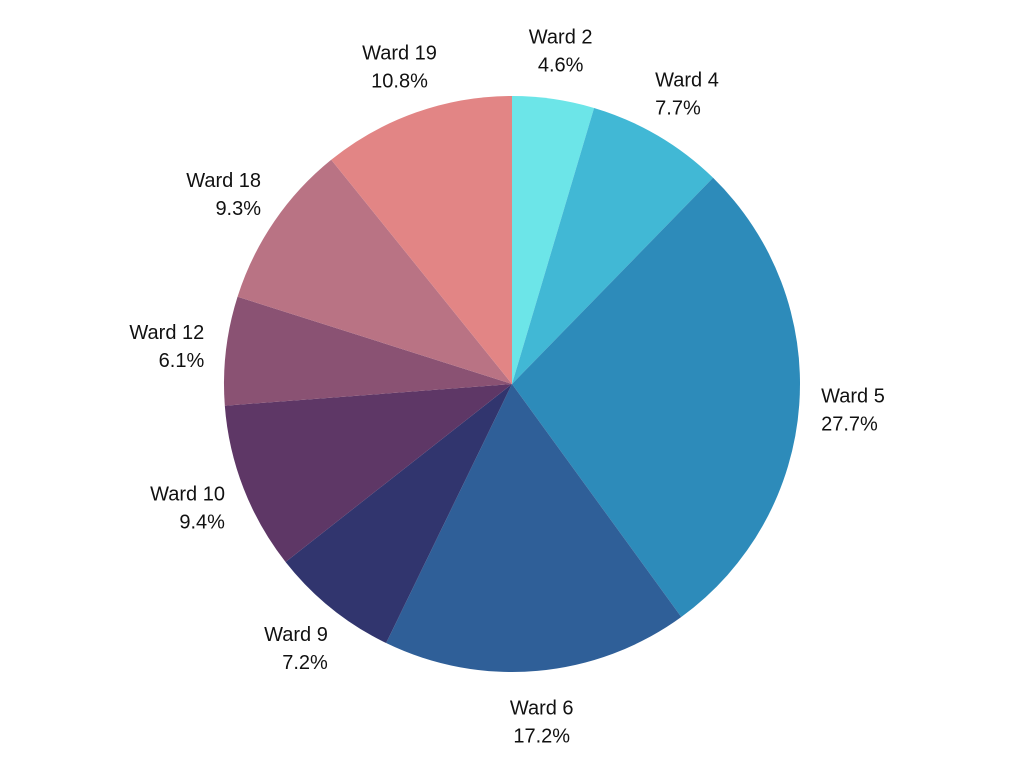 The width and height of the screenshot is (1024, 768). I want to click on slice-label-ward-12: Ward 12, so click(166, 333).